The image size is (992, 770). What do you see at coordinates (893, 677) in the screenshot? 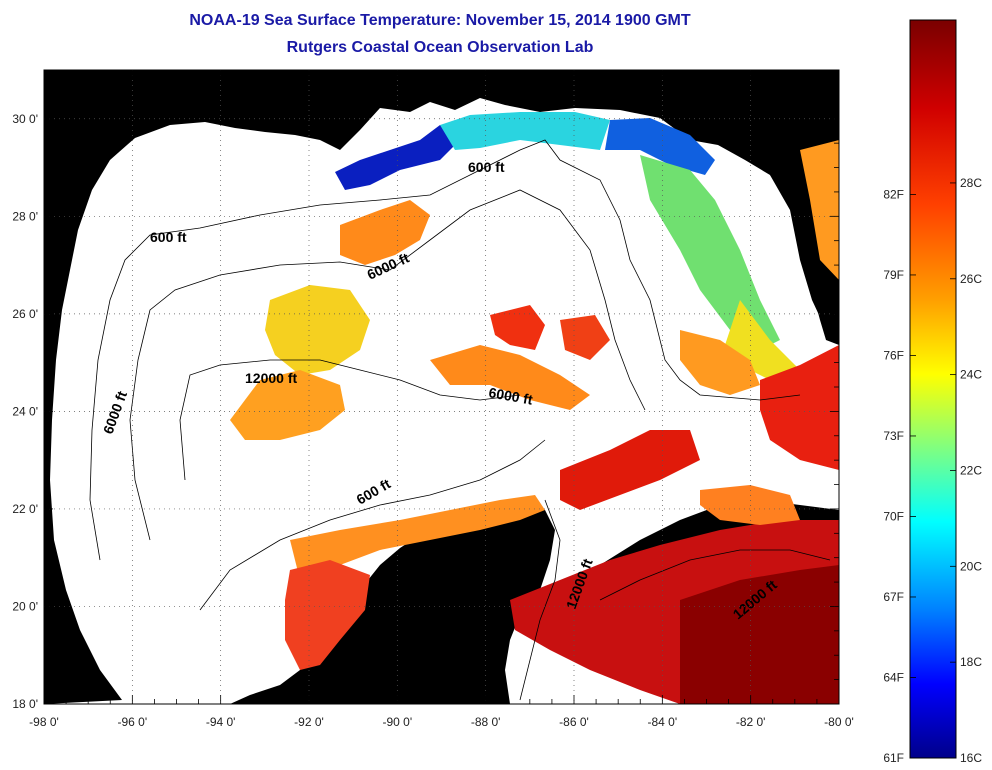
I see `colorbar-f-label: 64F` at bounding box center [893, 677].